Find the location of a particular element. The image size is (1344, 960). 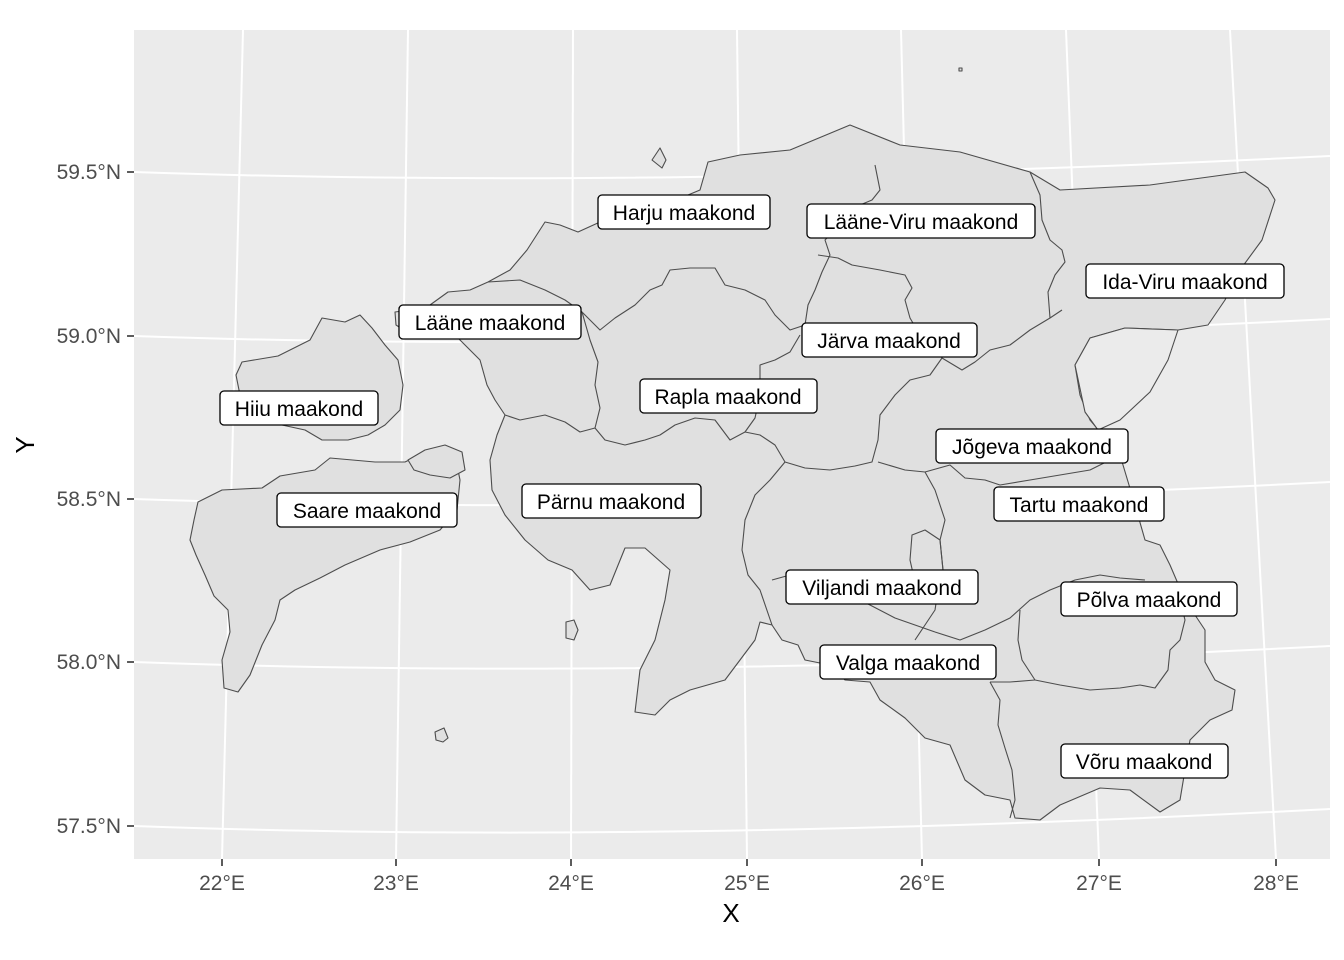

kihnu-island is located at coordinates (572, 630).